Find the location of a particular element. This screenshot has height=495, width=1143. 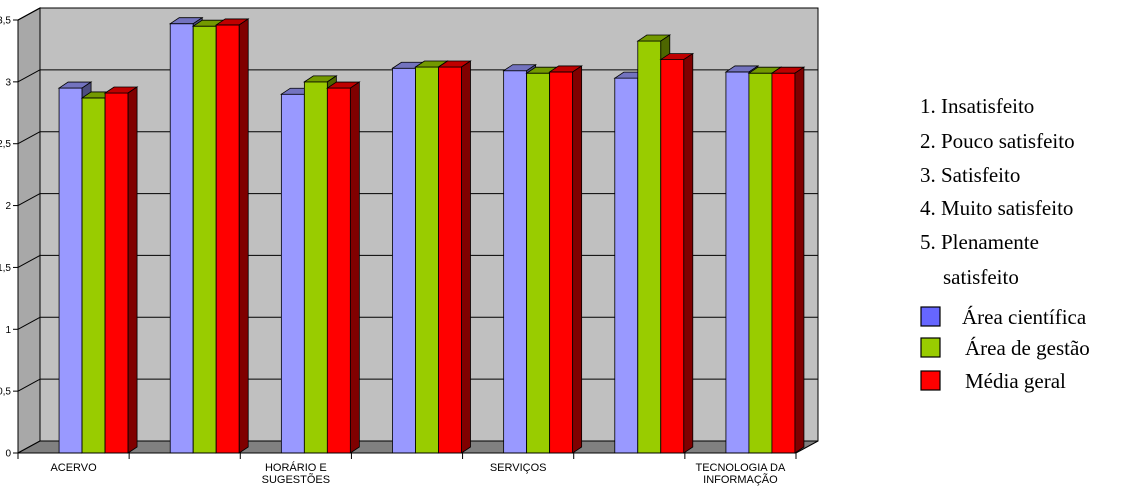

x-category-label: SERVIÇOS is located at coordinates (518, 468).